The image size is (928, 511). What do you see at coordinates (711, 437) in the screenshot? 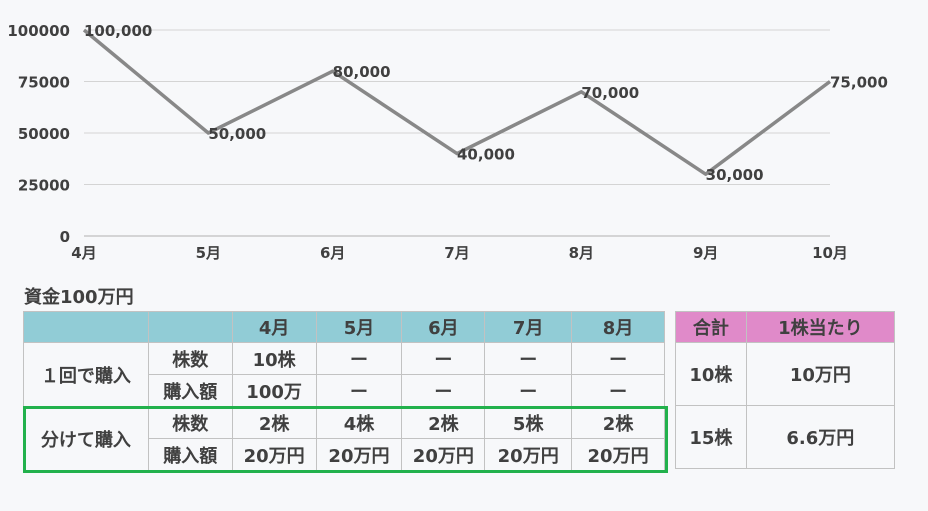
I see `summary-cell: 15株` at bounding box center [711, 437].